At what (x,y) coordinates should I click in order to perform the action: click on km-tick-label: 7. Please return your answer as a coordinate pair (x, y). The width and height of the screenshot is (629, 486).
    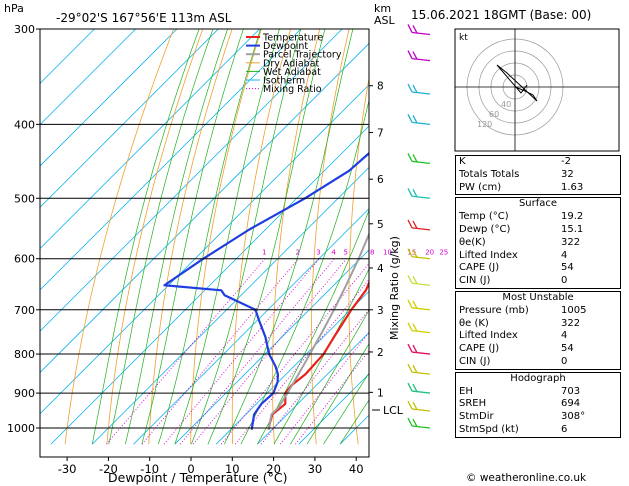
    Looking at the image, I should click on (380, 134).